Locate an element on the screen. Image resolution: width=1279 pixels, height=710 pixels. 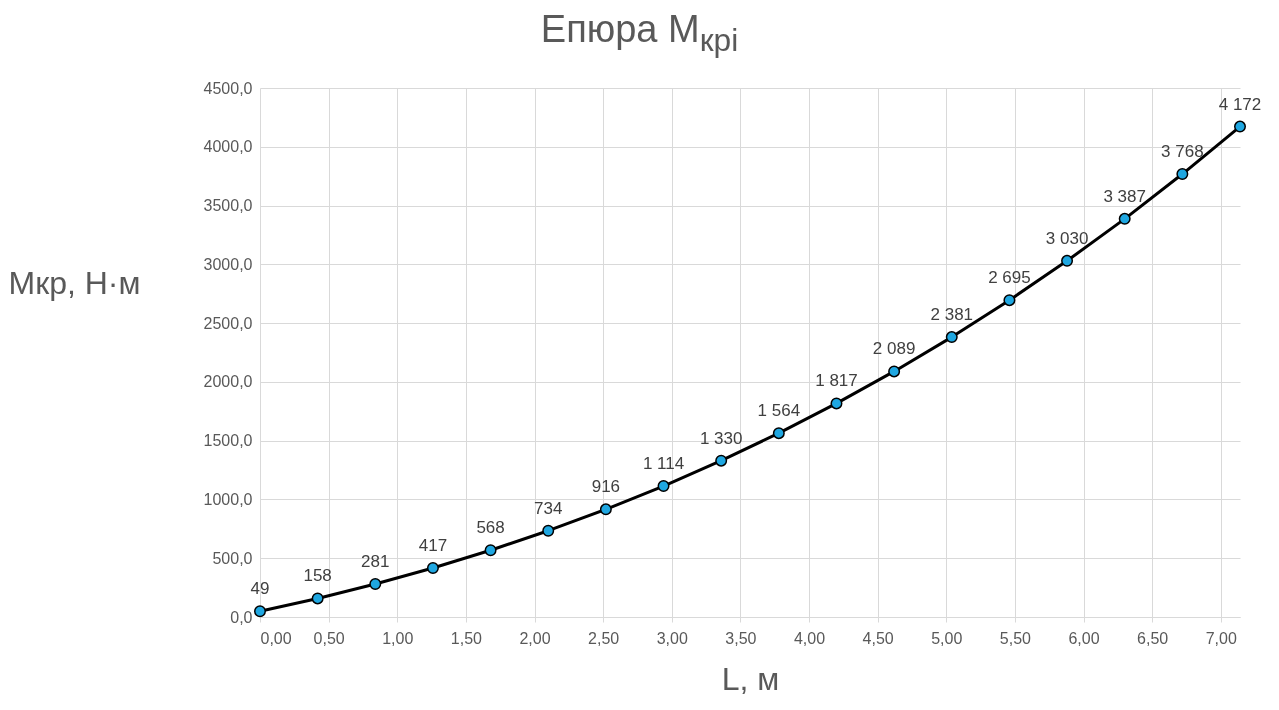
data-label: 2 695 is located at coordinates (1009, 278).